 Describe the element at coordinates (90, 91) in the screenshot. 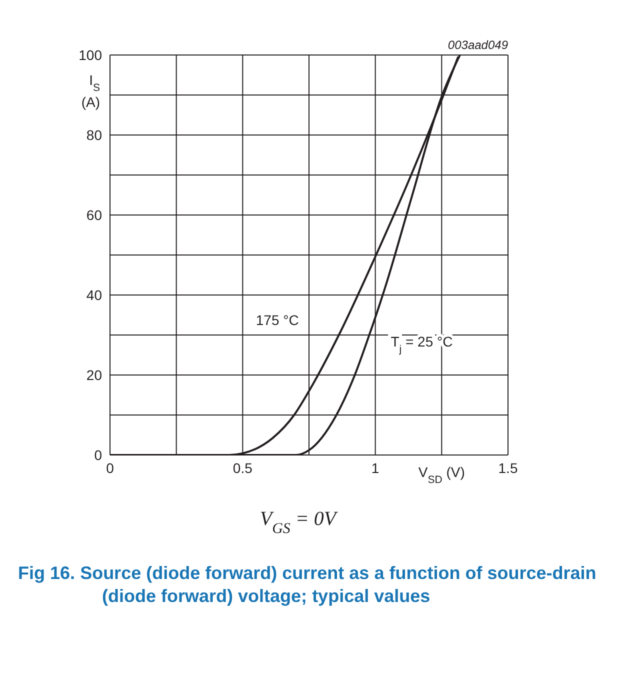

I see `y-axis-title: I$_{S}$ (A)` at that location.